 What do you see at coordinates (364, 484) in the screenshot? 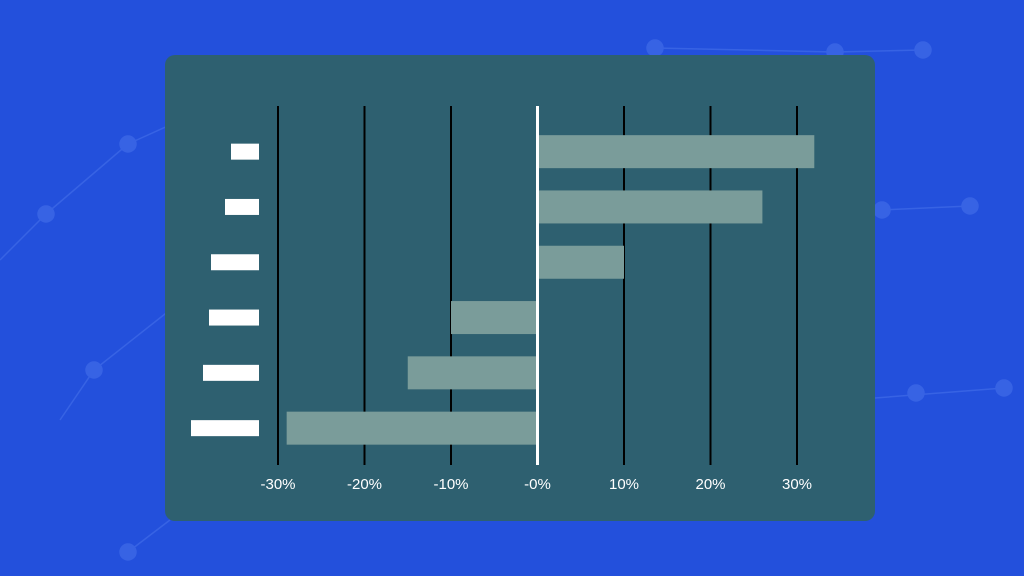
I see `x-tick-label: -20%` at bounding box center [364, 484].